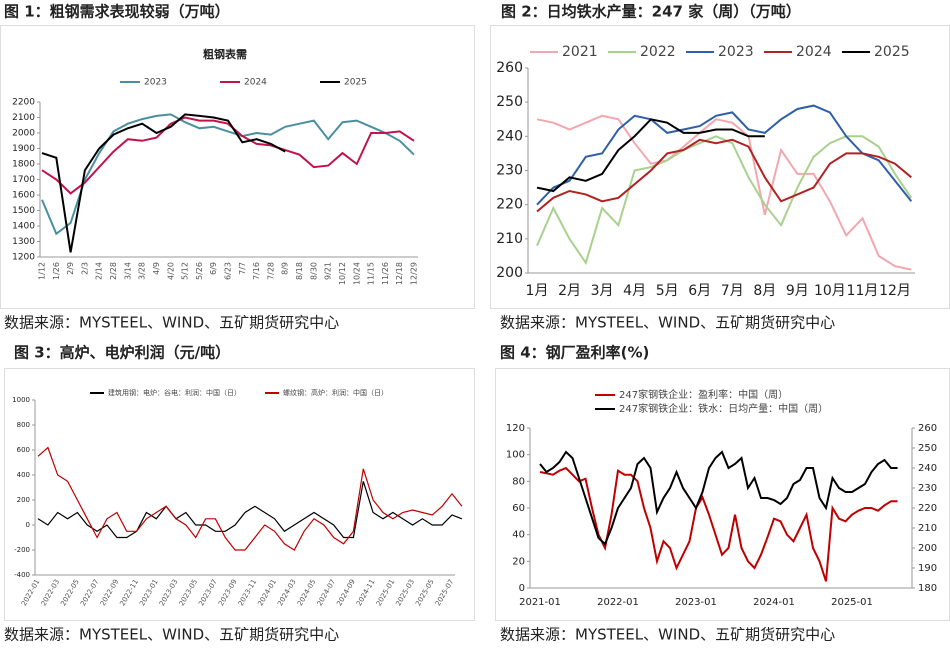  What do you see at coordinates (634, 291) in the screenshot?
I see `x-tick-label: 4月` at bounding box center [634, 291].